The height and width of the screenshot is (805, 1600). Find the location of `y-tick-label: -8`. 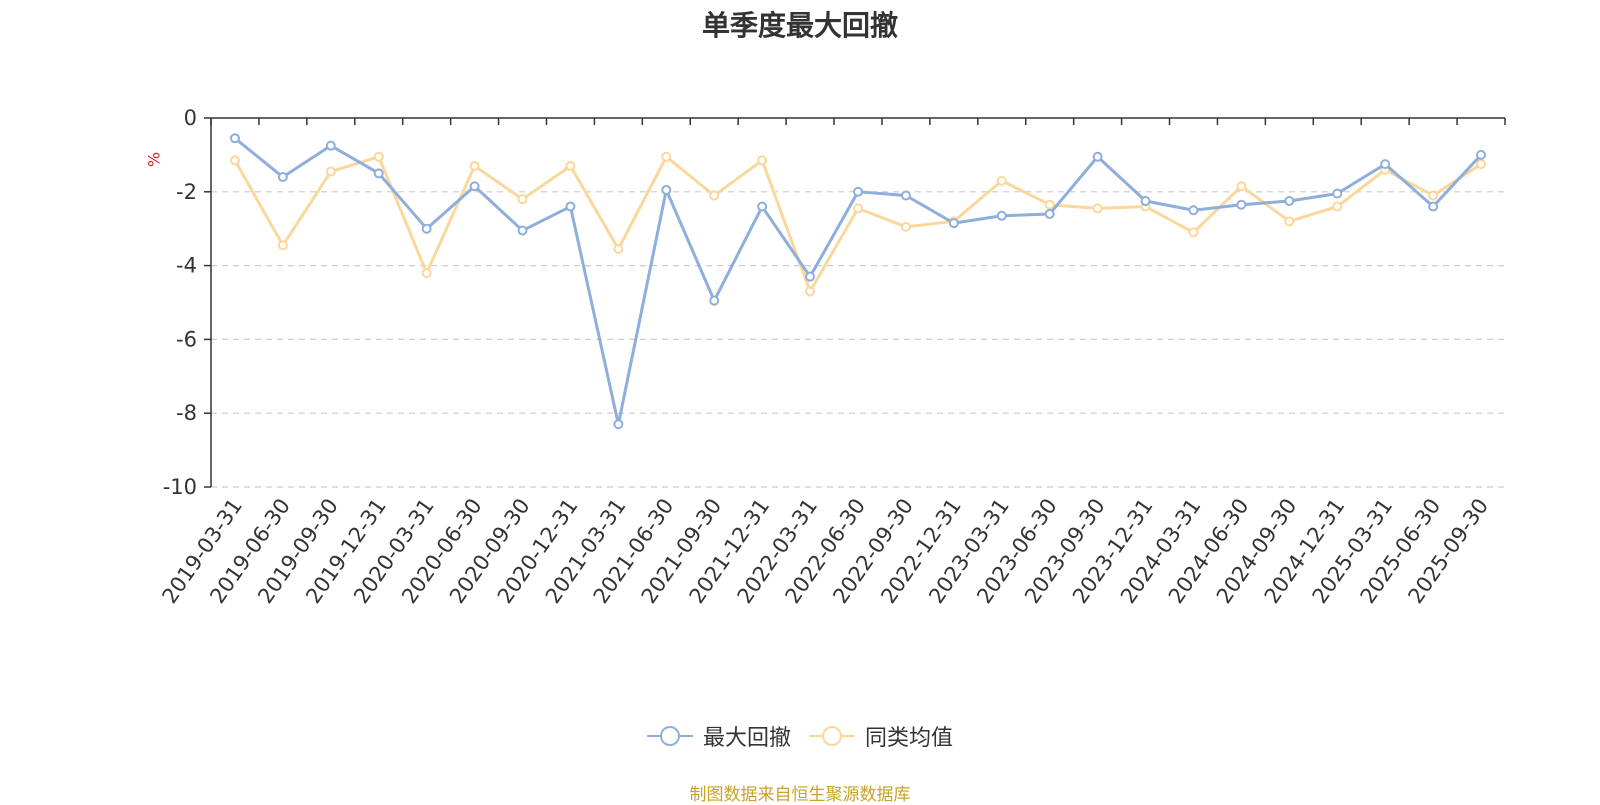

y-tick-label: -8 is located at coordinates (186, 413).